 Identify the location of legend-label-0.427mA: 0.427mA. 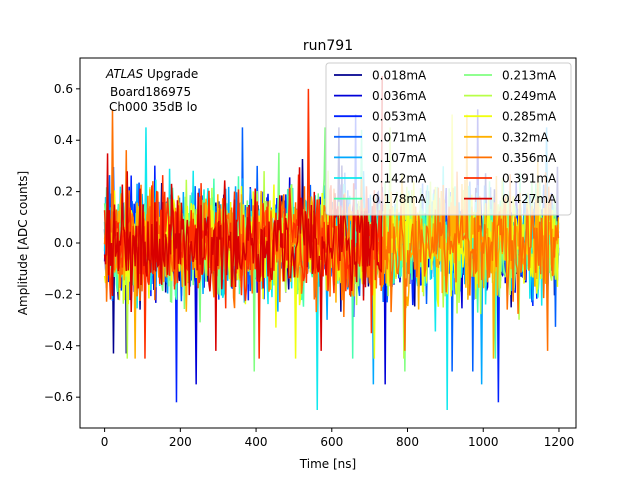
(529, 199).